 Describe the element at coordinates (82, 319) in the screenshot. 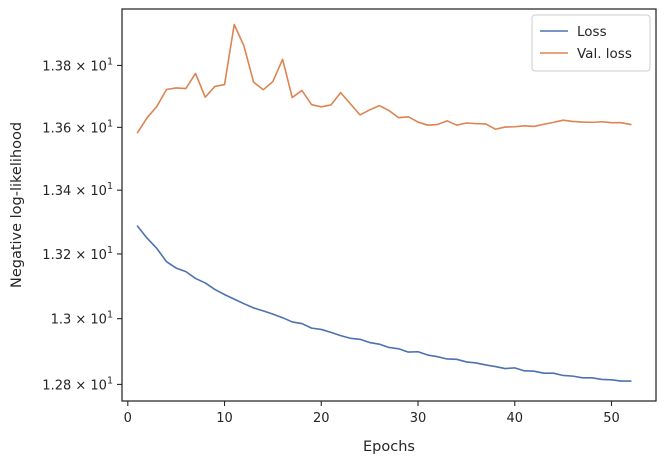

I see `y-tick-label: 1.3 × 10¹` at that location.